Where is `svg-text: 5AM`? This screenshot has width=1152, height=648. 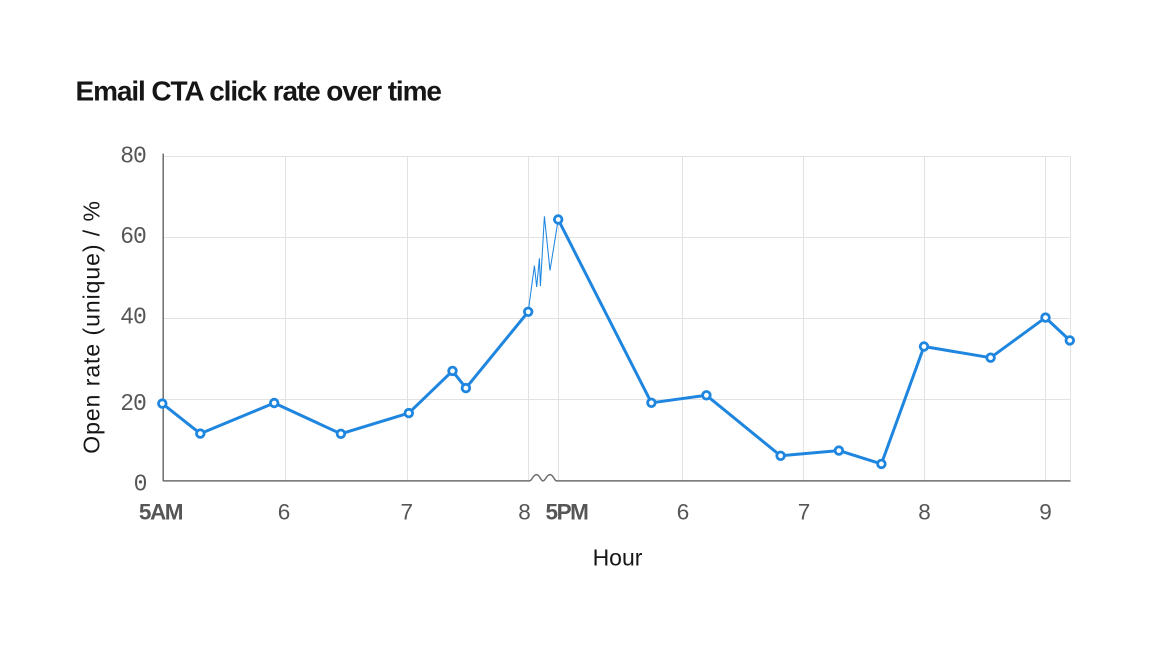 svg-text: 5AM is located at coordinates (161, 512).